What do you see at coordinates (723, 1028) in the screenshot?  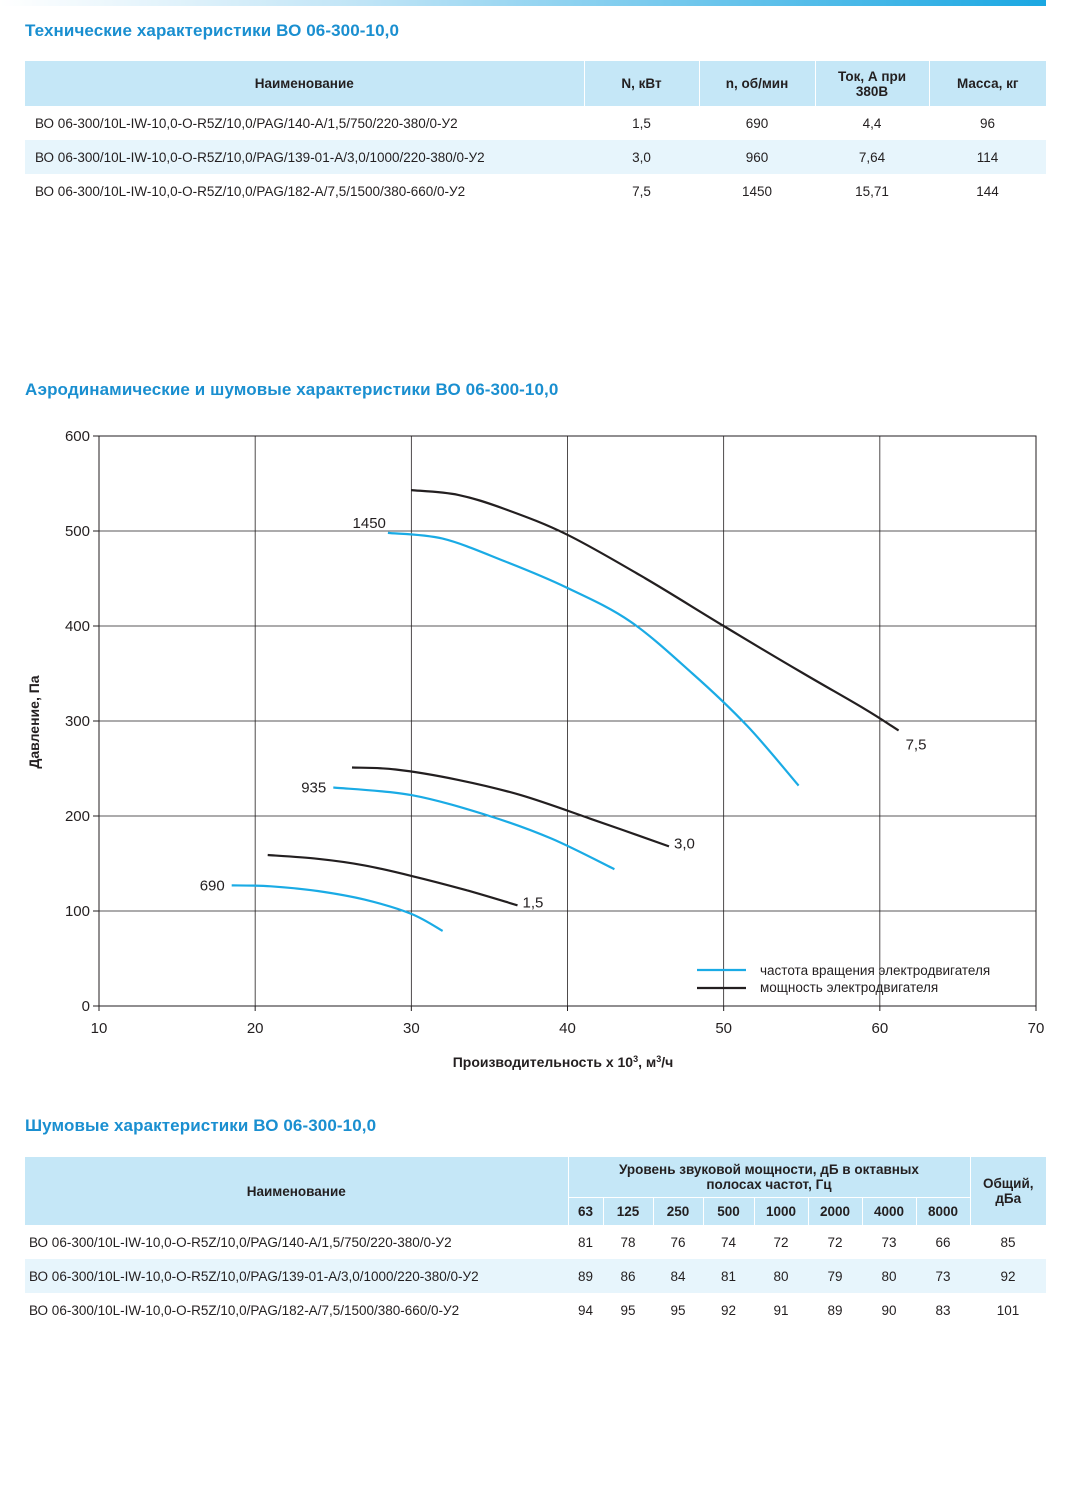 I see `x-tick-label: 50` at bounding box center [723, 1028].